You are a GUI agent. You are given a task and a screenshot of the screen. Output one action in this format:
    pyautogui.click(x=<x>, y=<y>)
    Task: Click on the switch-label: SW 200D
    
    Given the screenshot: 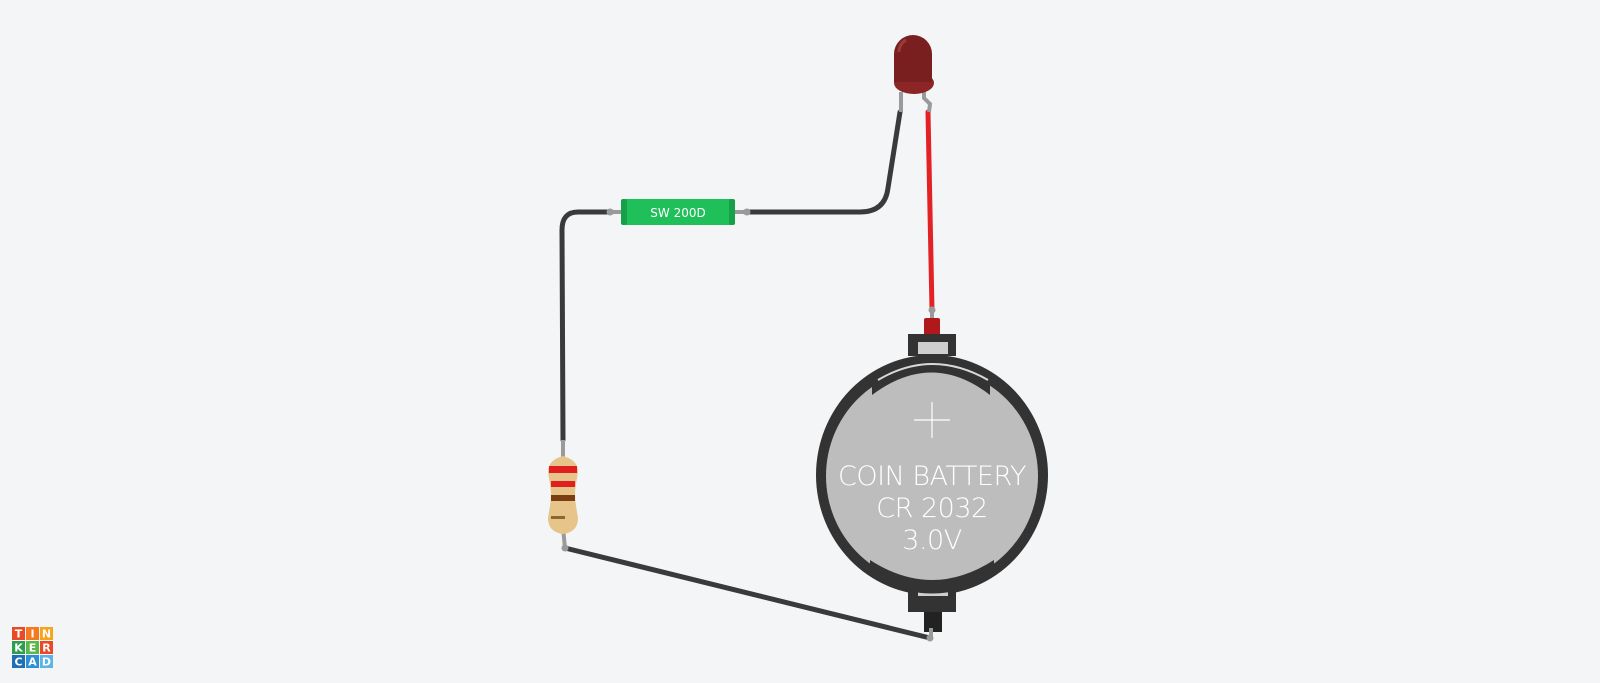 What is the action you would take?
    pyautogui.click(x=677, y=213)
    